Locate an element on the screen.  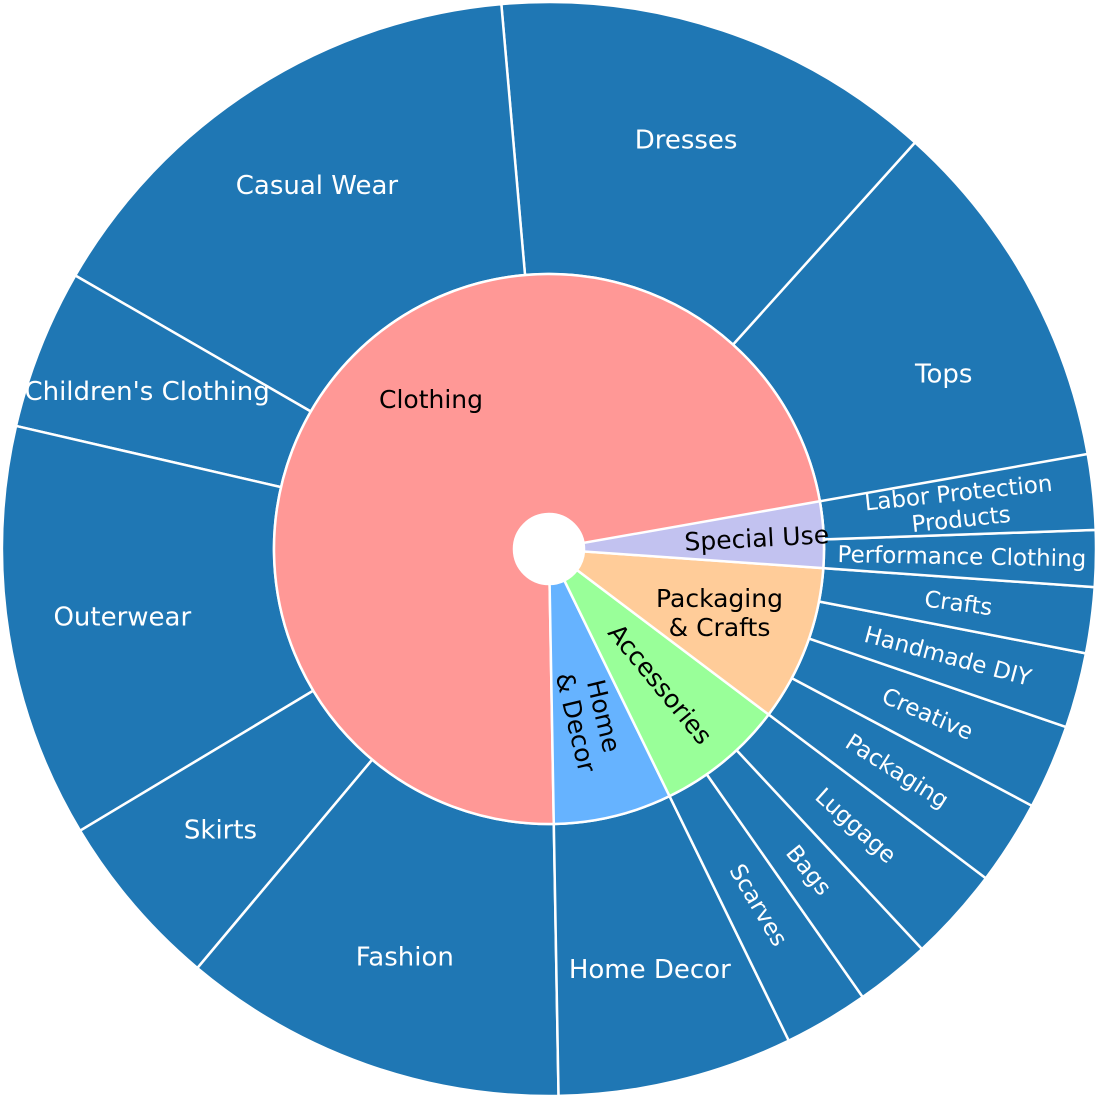
inner-label-clothing: Clothing is located at coordinates (431, 399).